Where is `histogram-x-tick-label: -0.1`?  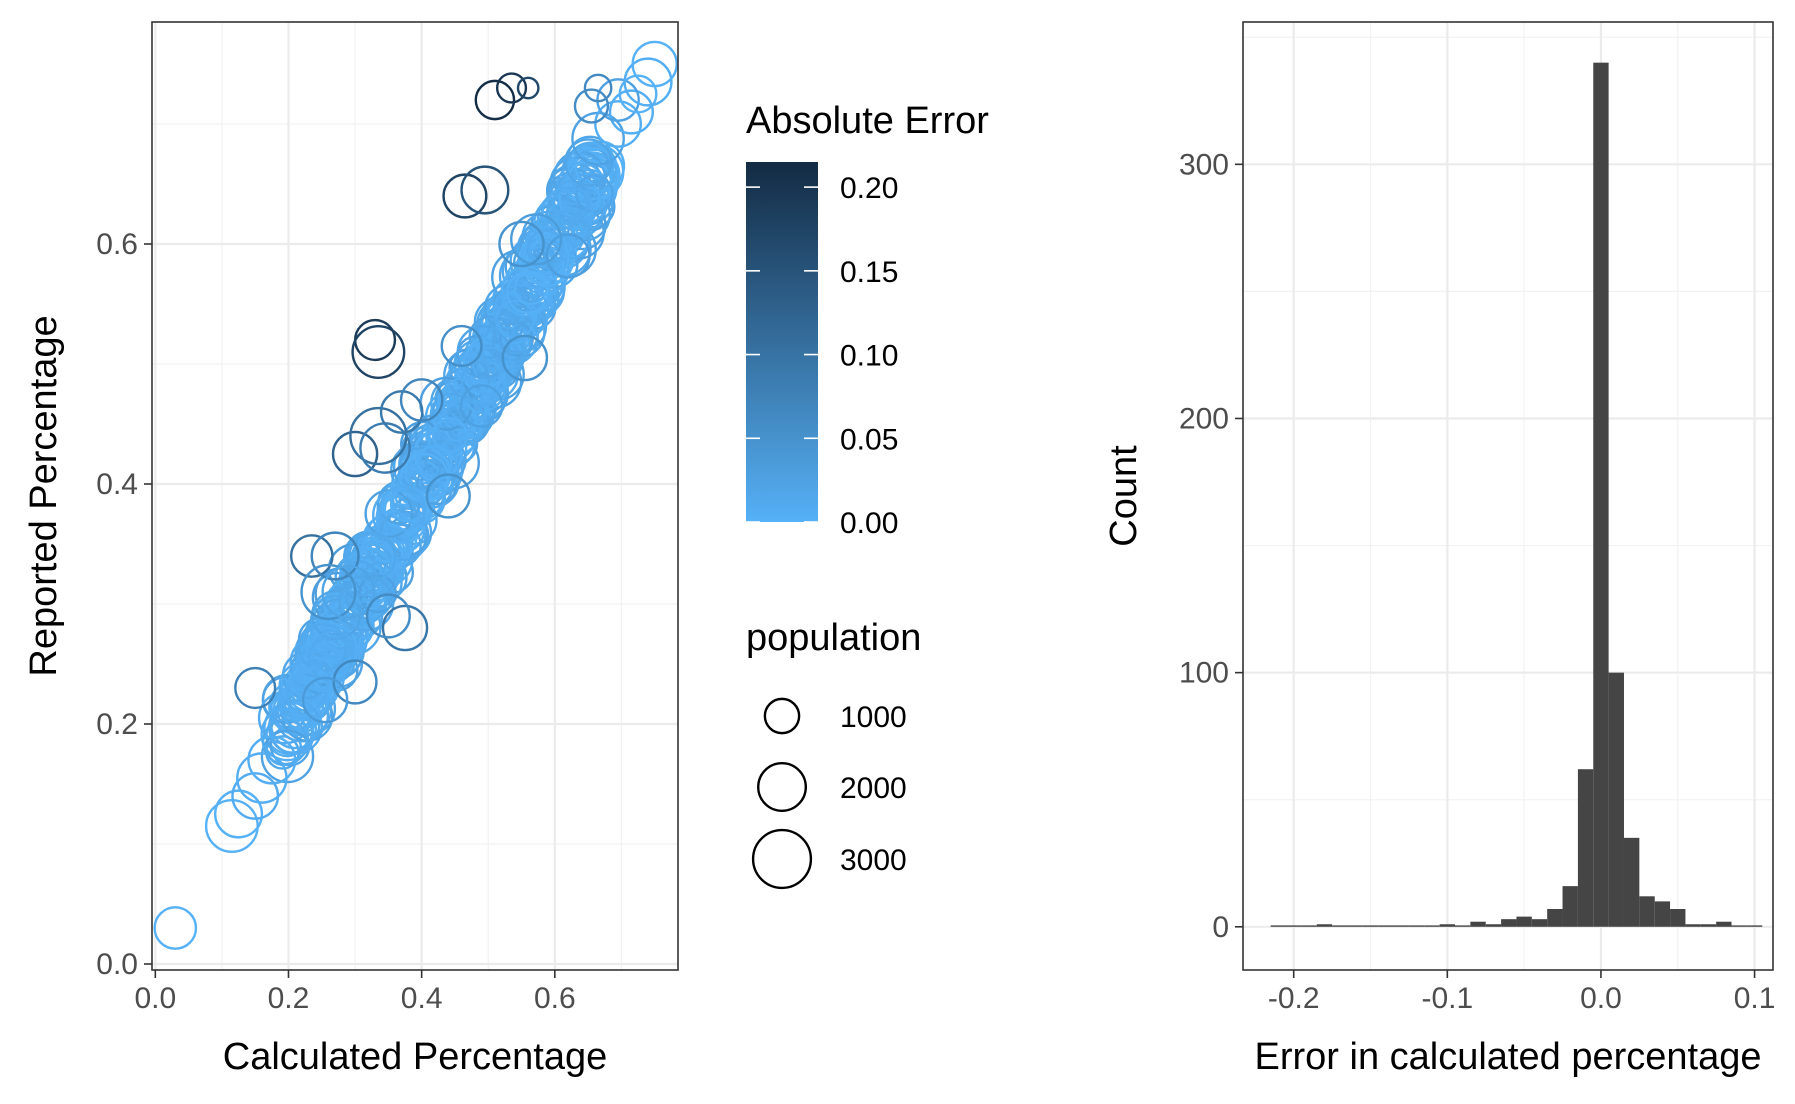
histogram-x-tick-label: -0.1 is located at coordinates (1447, 998).